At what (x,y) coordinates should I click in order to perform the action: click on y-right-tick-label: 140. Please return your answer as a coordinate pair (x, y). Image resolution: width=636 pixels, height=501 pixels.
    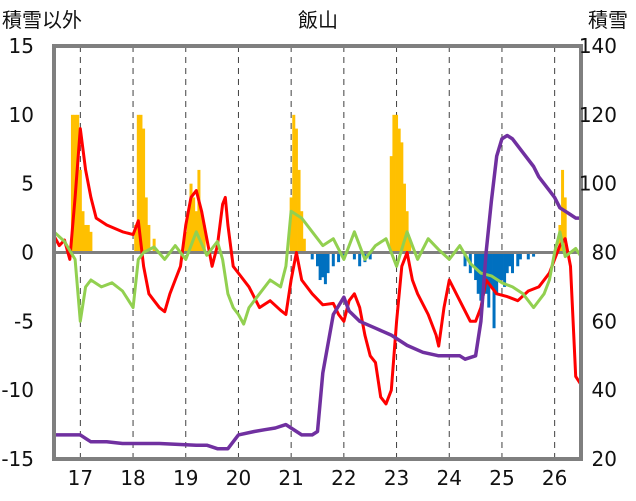
    Looking at the image, I should click on (598, 46).